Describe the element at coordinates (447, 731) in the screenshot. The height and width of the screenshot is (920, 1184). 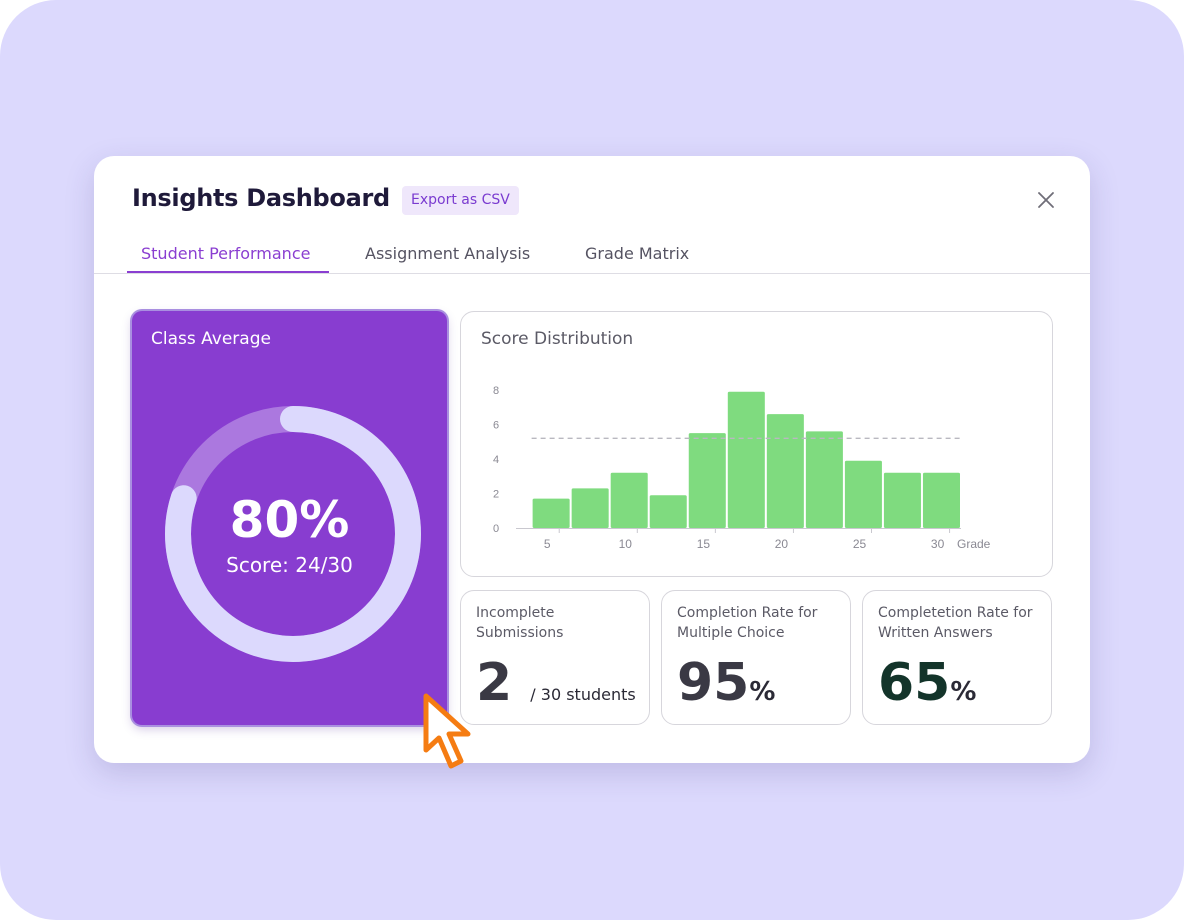
I see `mouse-pointer-icon` at that location.